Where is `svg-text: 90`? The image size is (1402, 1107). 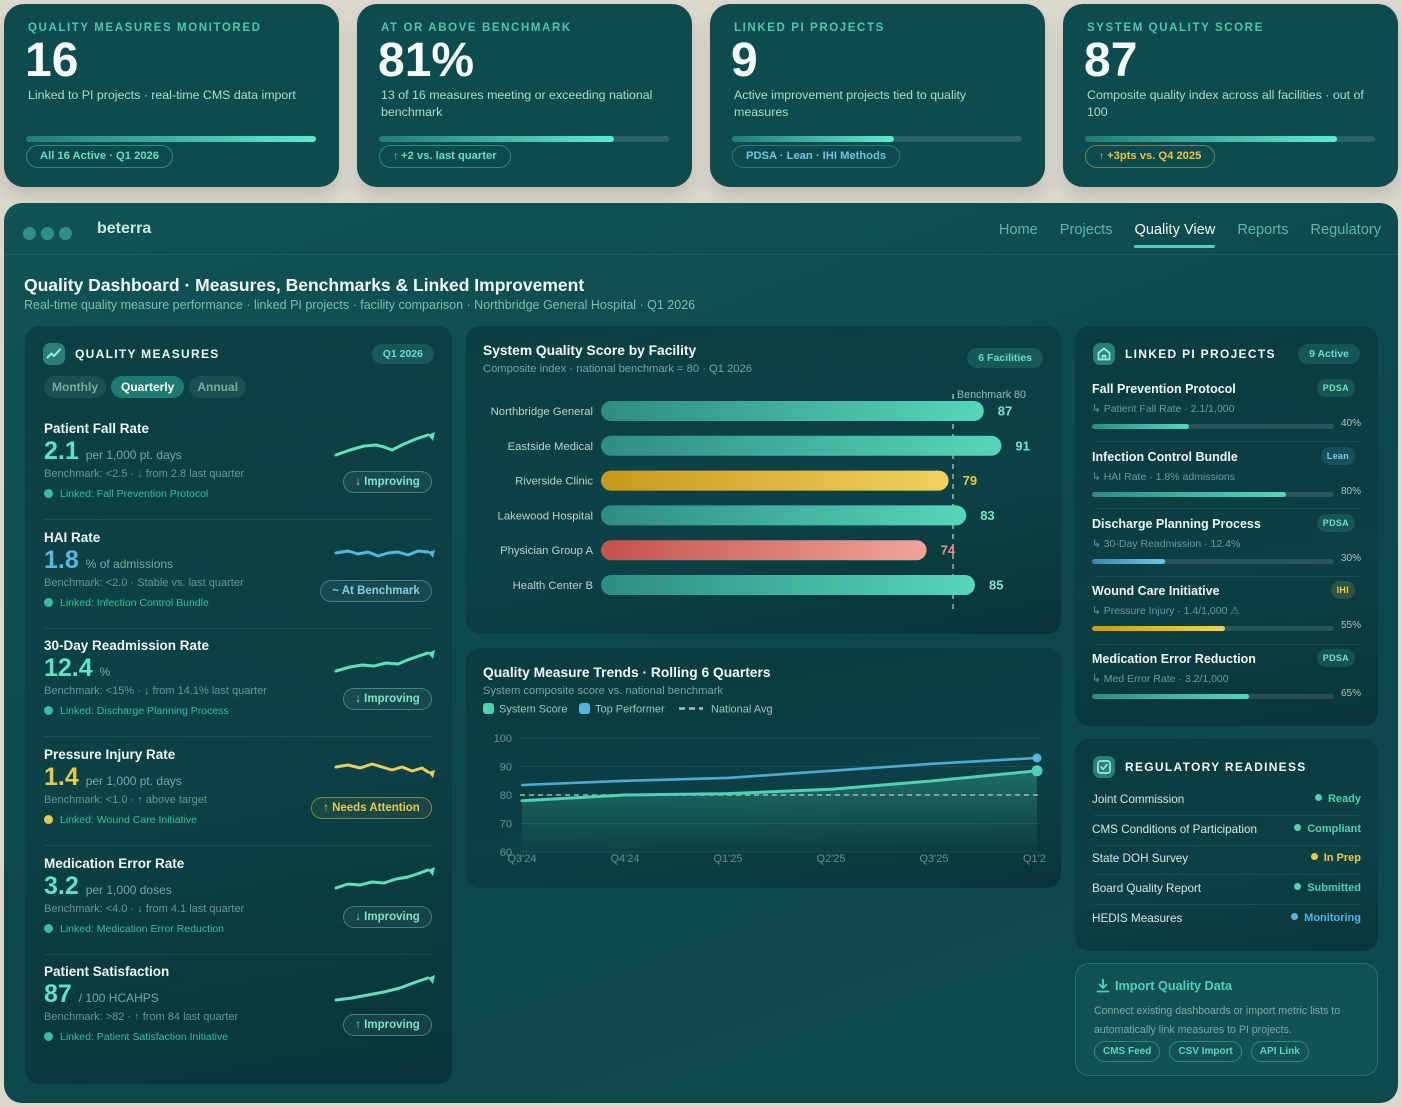
svg-text: 90 is located at coordinates (506, 768).